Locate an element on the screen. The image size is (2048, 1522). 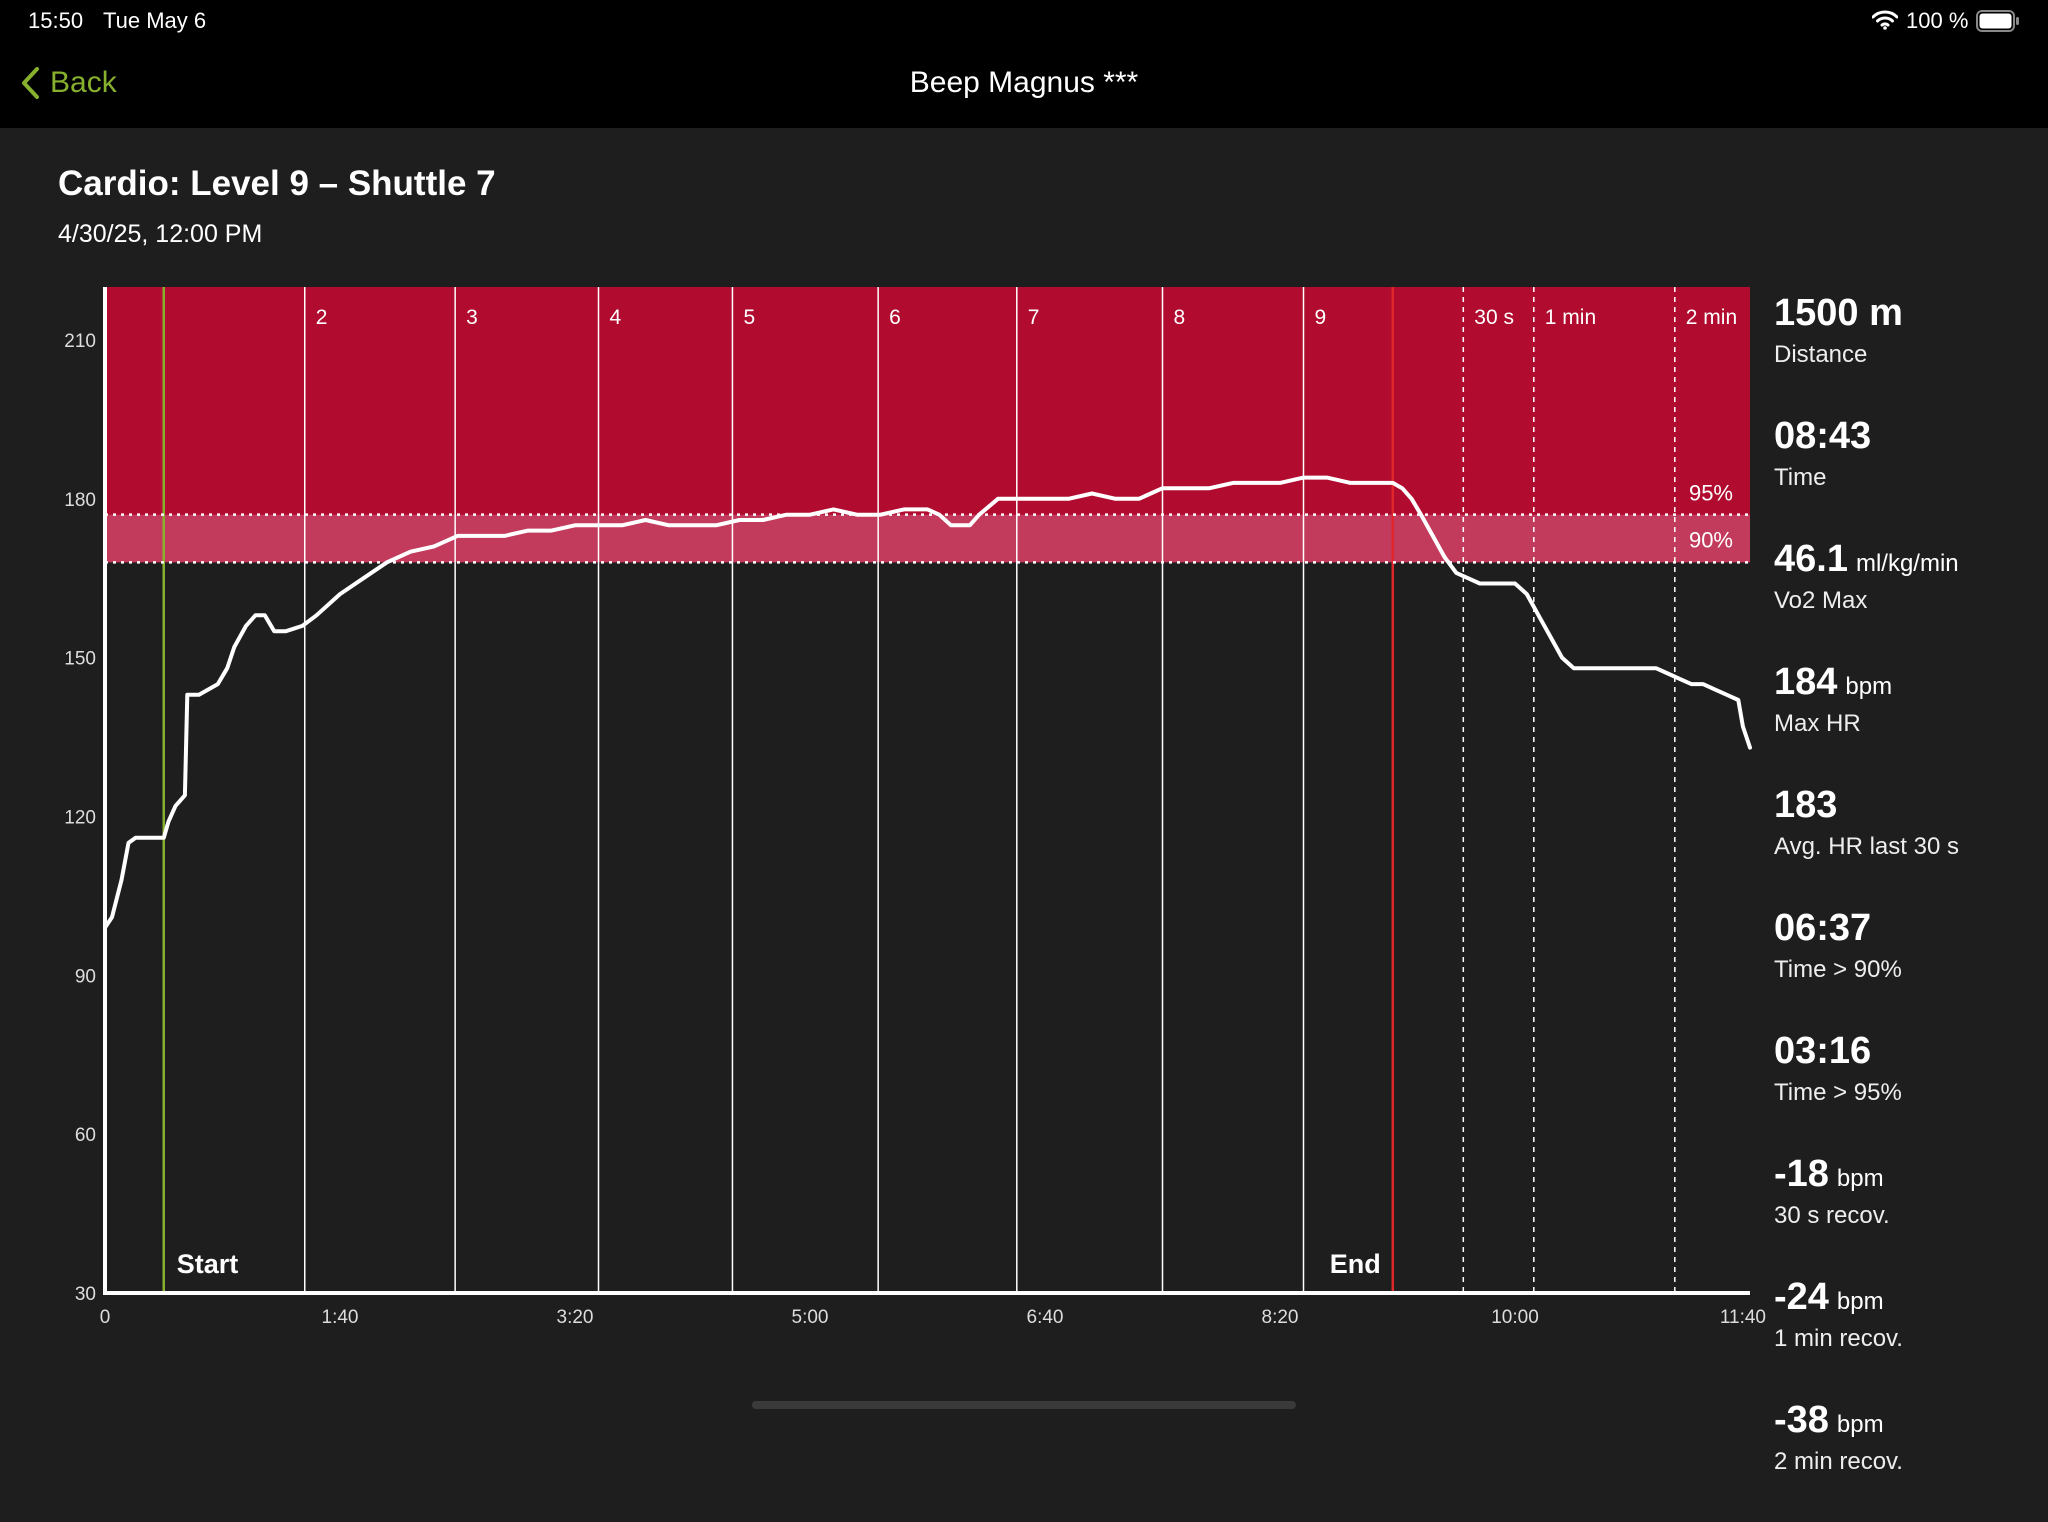
y-tick-label: 150 is located at coordinates (80, 659).